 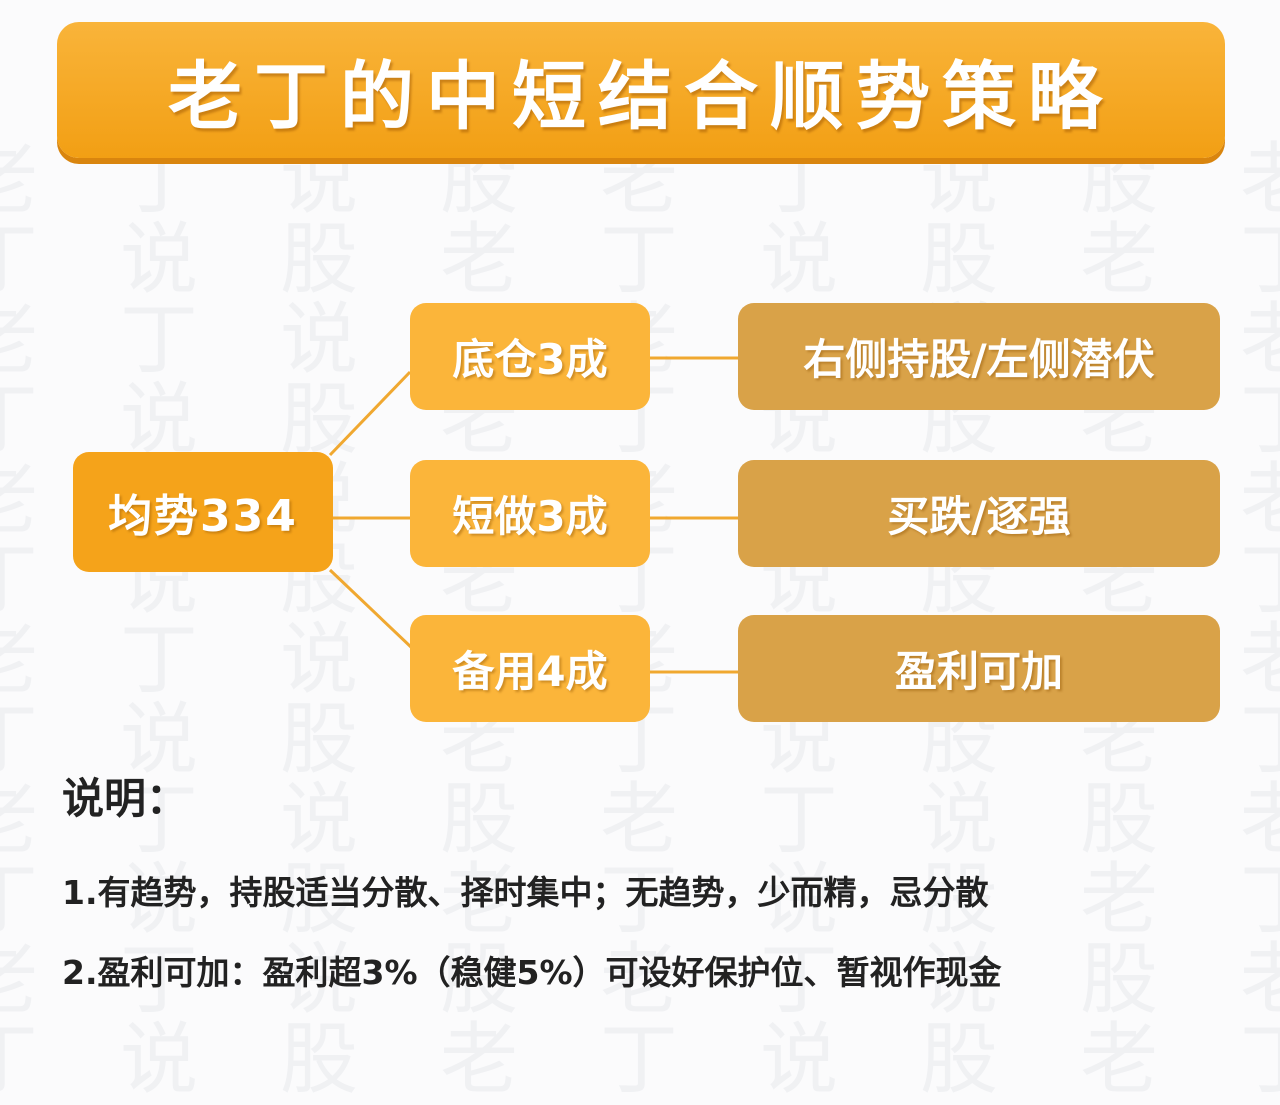 I want to click on branch-node-reserve: 备用4成, so click(x=530, y=668).